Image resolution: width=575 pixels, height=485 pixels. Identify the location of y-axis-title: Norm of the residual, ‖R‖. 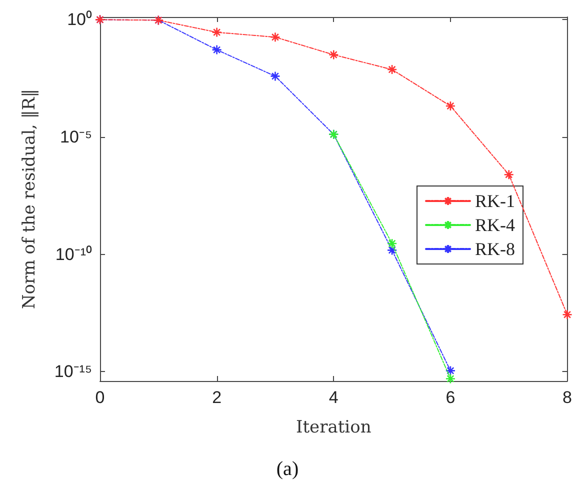
(30, 199).